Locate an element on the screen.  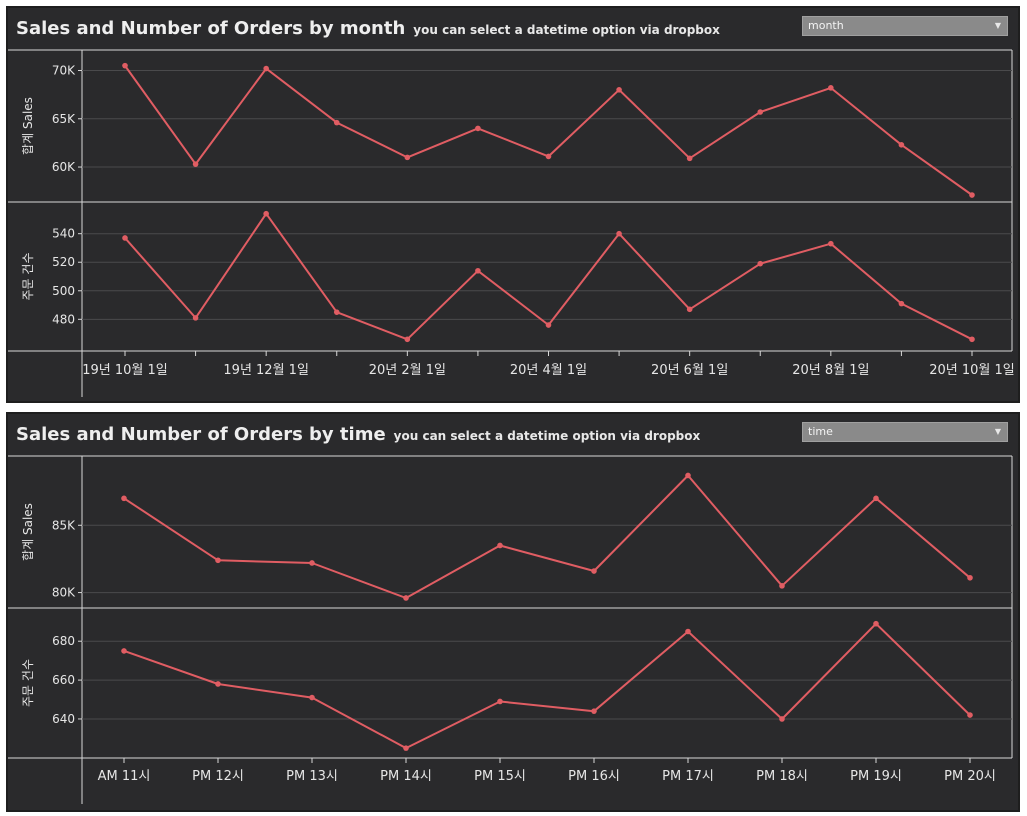
y-tick-label: 480 is located at coordinates (63, 319).